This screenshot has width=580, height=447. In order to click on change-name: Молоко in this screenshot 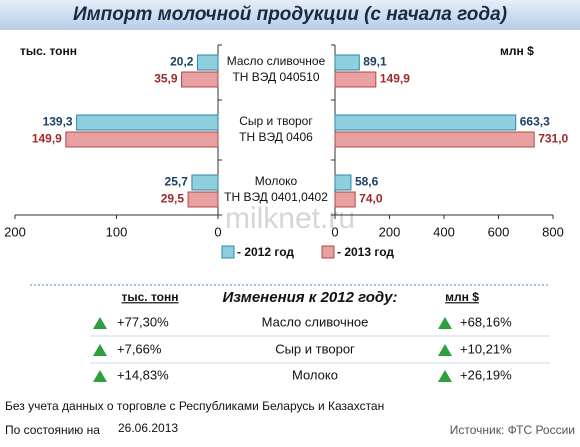, I will do `click(315, 374)`.